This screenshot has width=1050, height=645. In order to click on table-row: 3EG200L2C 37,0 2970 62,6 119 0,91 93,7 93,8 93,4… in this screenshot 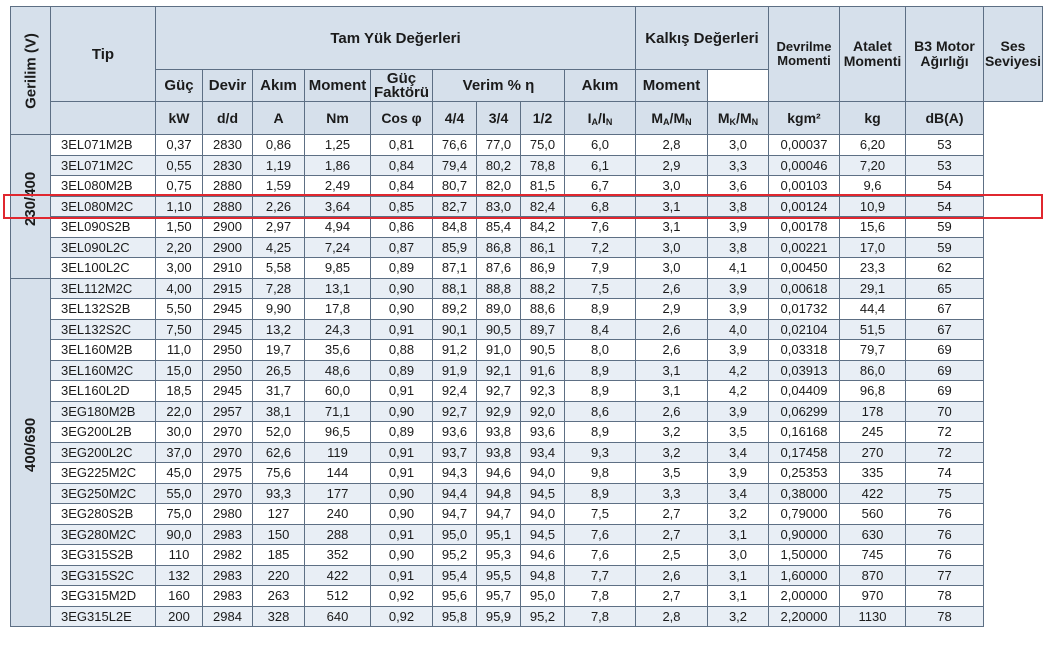, I will do `click(527, 452)`.